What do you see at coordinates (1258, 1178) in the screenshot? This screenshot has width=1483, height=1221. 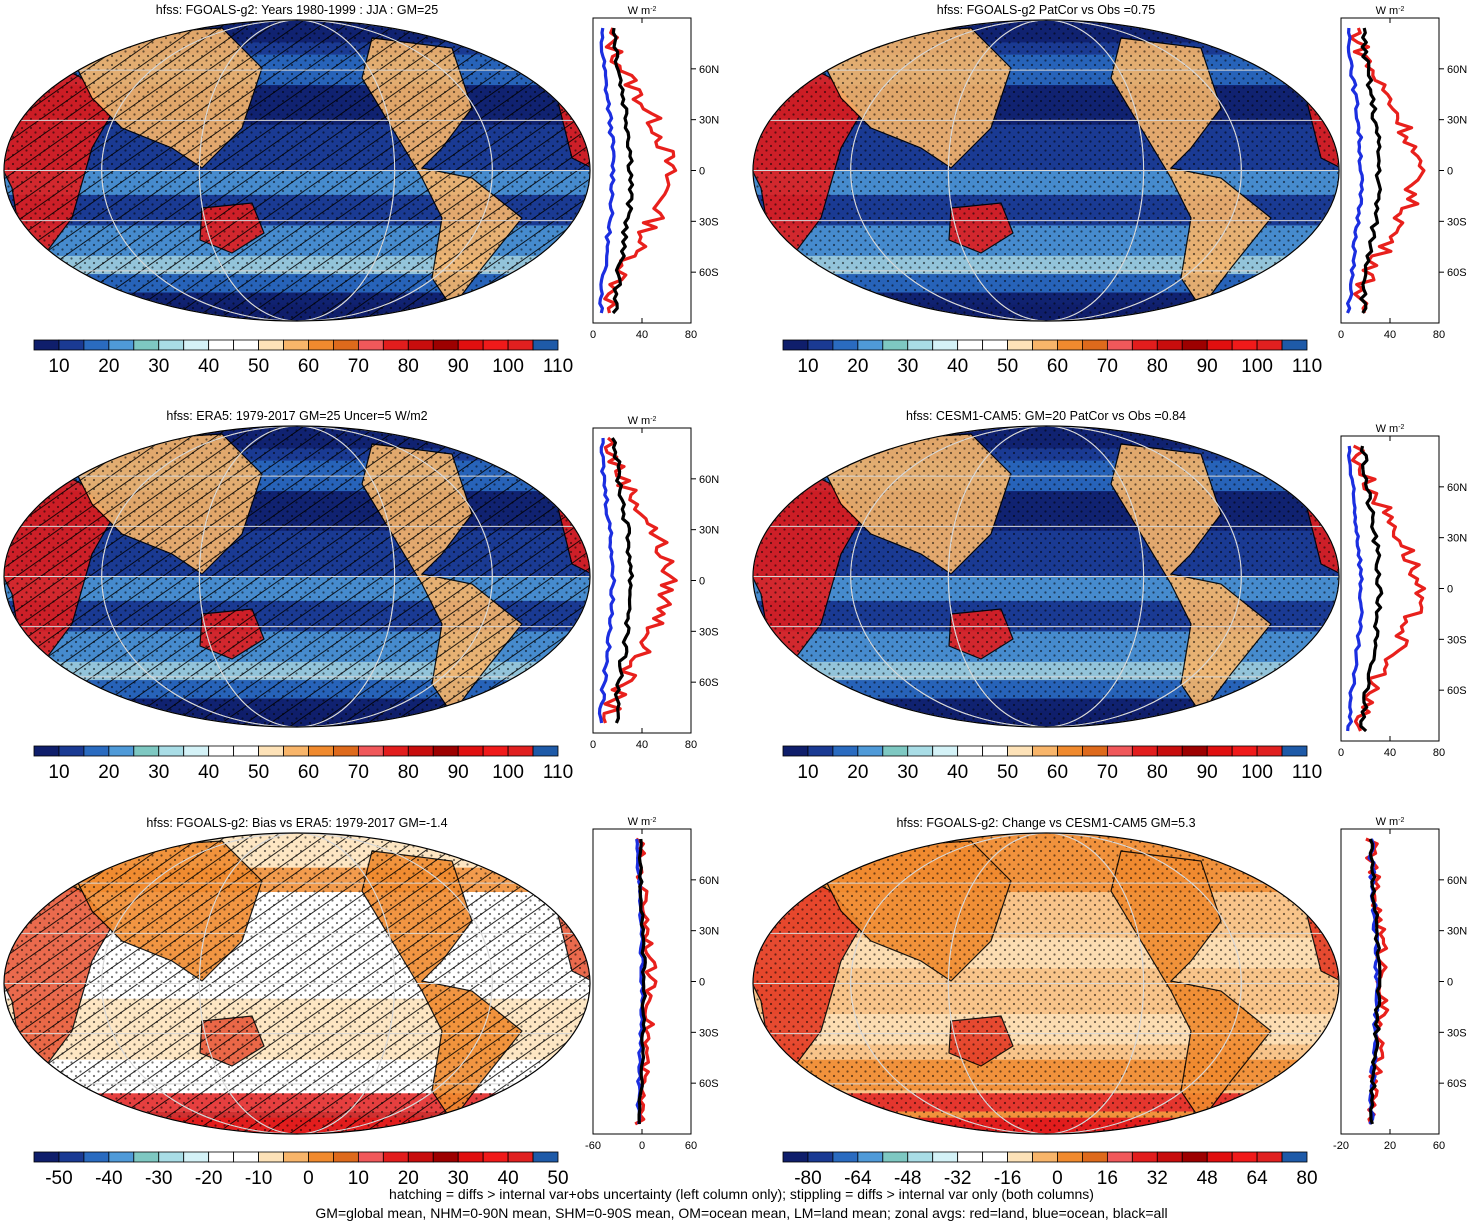 I see `colorbar-label: 64` at bounding box center [1258, 1178].